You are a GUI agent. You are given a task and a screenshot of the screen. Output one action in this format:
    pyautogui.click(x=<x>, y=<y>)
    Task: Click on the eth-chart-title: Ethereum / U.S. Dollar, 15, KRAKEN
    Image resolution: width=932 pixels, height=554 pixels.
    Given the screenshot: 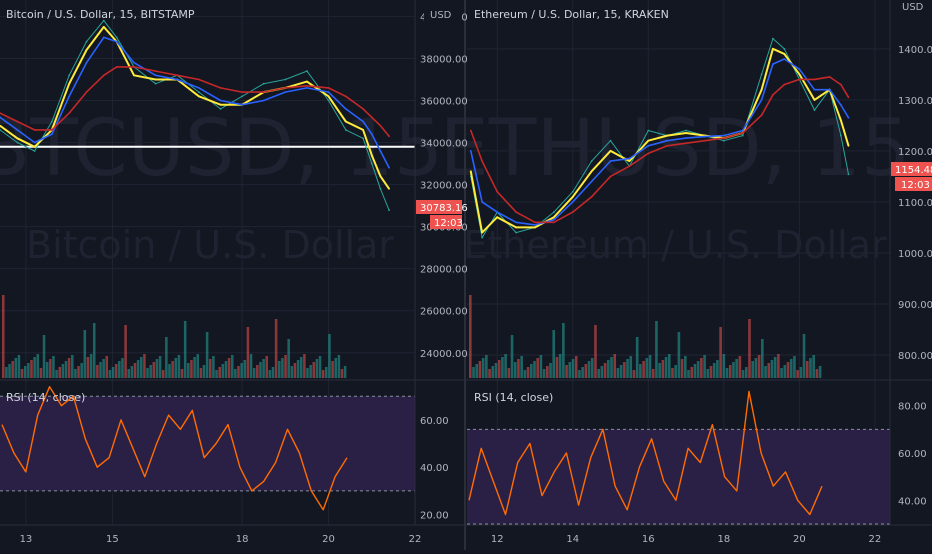 What is the action you would take?
    pyautogui.click(x=571, y=14)
    